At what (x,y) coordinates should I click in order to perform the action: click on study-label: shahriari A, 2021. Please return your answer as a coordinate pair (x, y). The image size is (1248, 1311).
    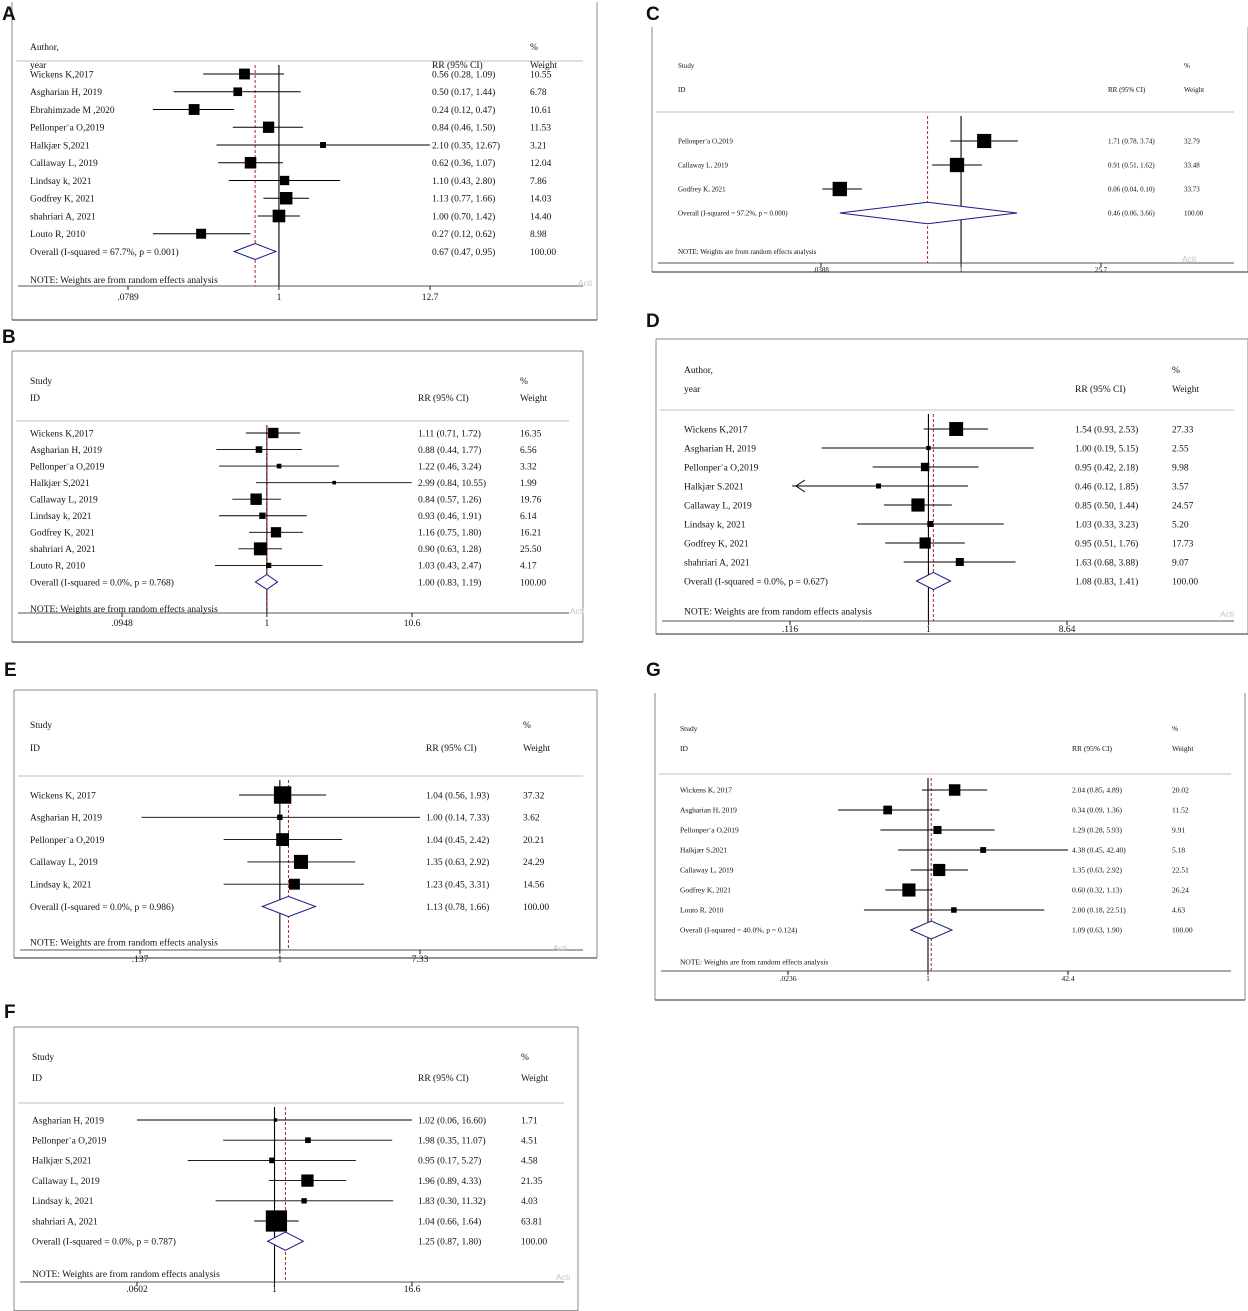
    Looking at the image, I should click on (717, 563).